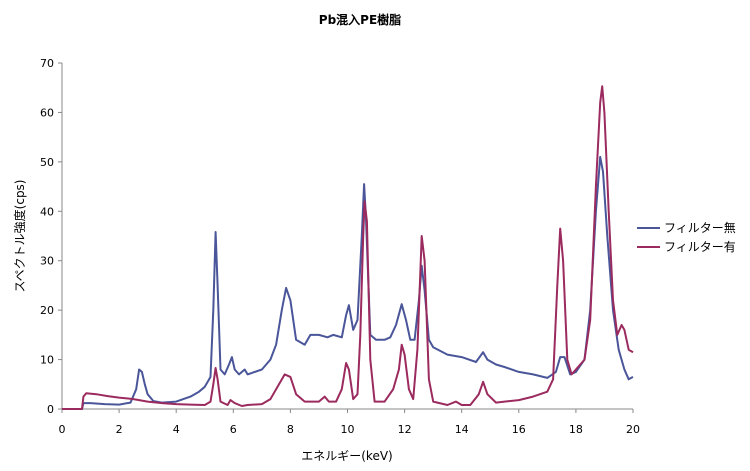 This screenshot has height=471, width=750. Describe the element at coordinates (233, 429) in the screenshot. I see `x-tick-label: 6` at that location.